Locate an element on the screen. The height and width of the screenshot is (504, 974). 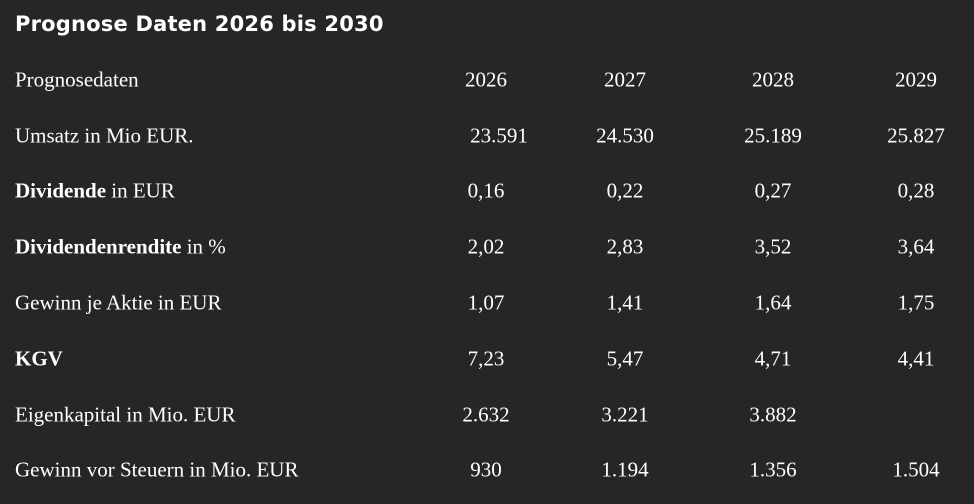
row-label: Gewinn je Aktie in EUR is located at coordinates (118, 303).